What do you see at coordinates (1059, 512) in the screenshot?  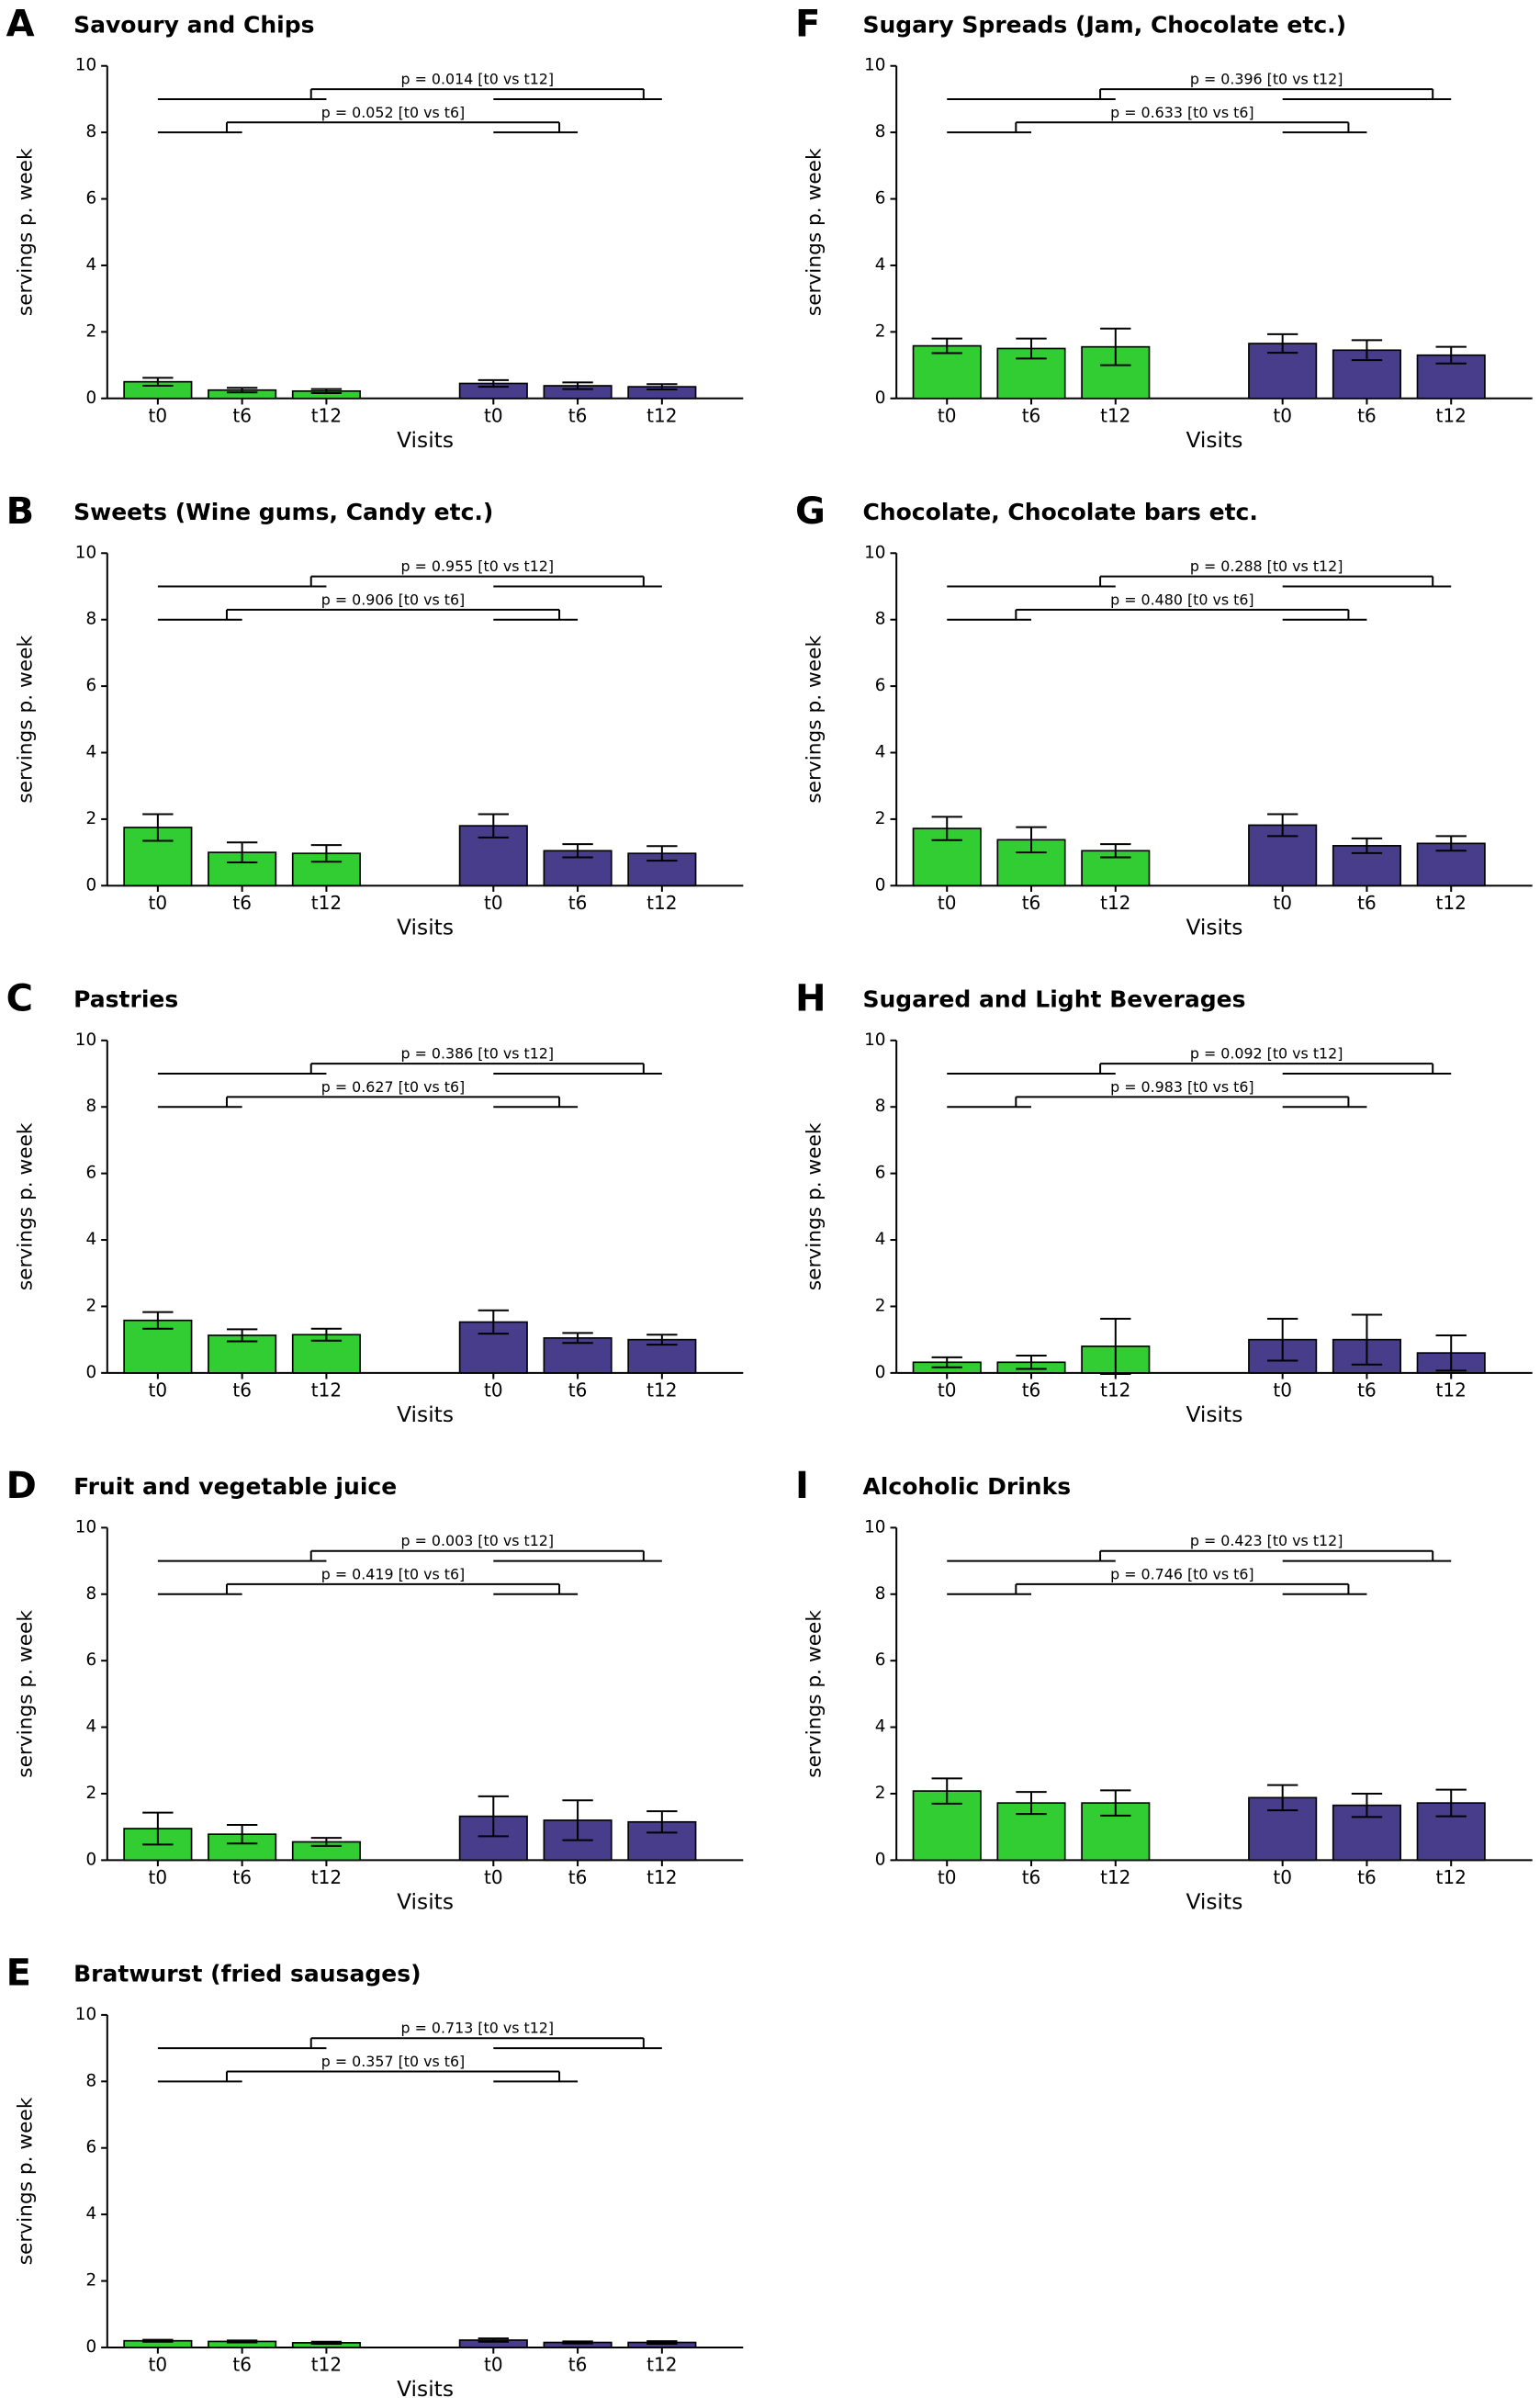 I see `panel-title: Chocolate, Chocolate bars etc.` at bounding box center [1059, 512].